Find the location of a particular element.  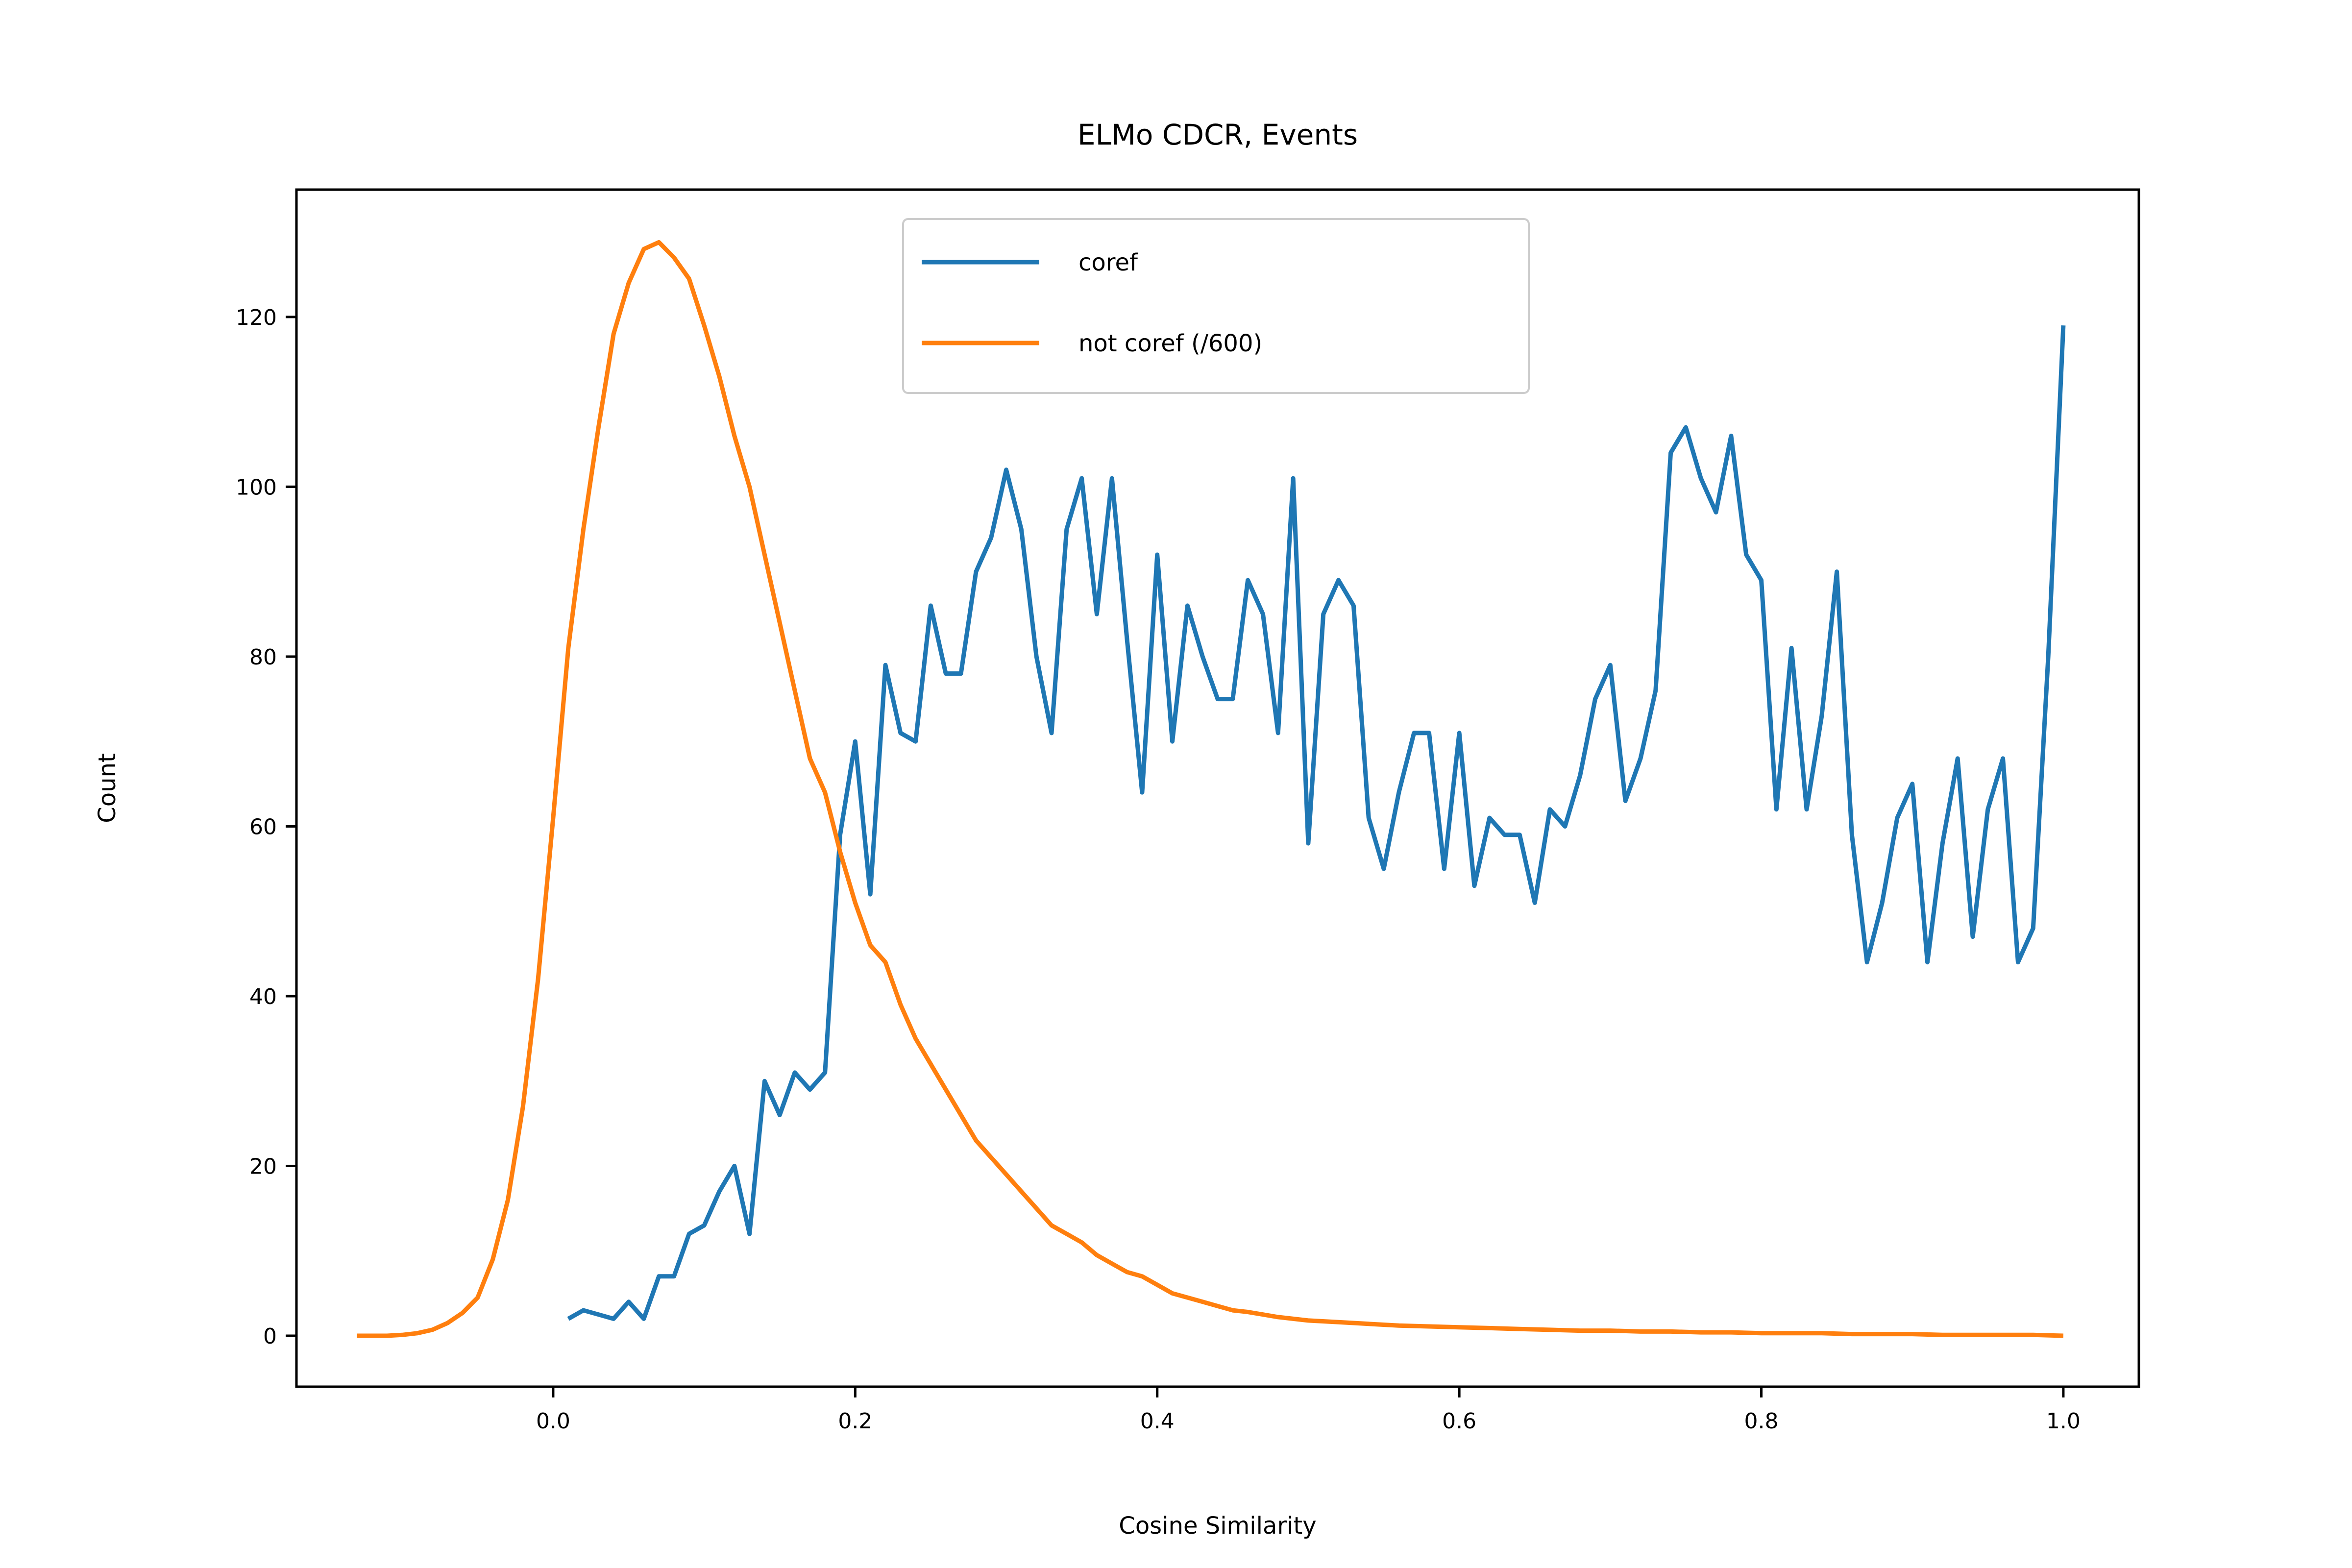

legend-label-coref: coref is located at coordinates (1108, 262).